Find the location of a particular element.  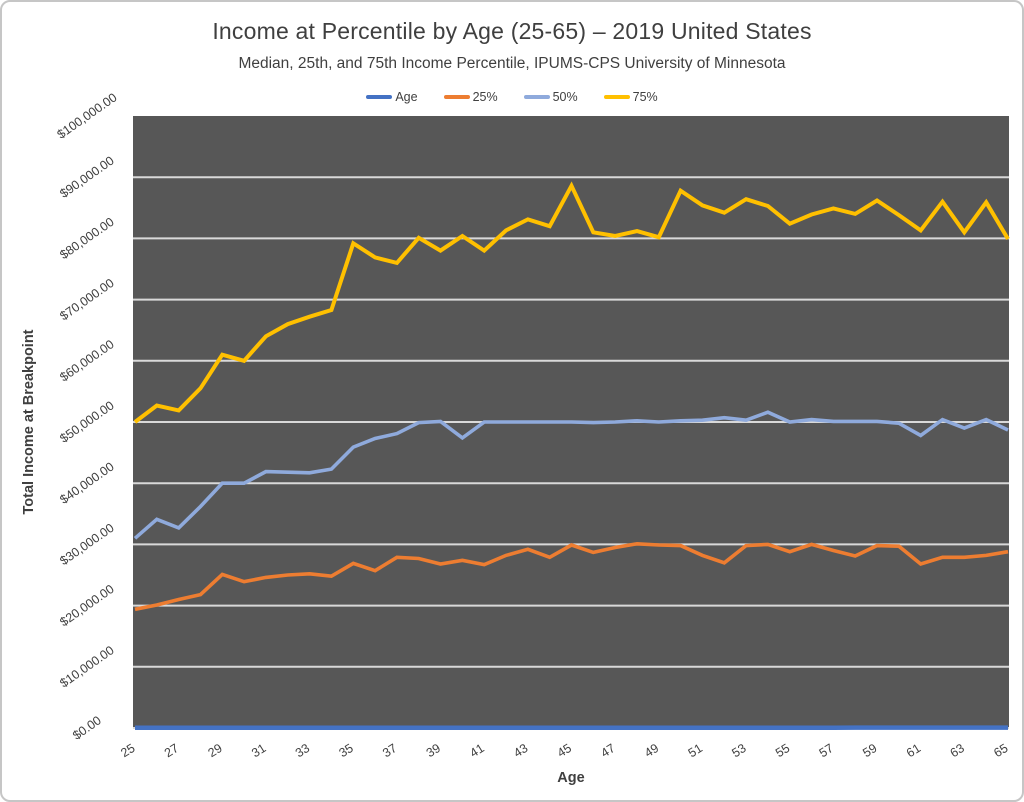

x-tick-label: 65 is located at coordinates (1000, 750).